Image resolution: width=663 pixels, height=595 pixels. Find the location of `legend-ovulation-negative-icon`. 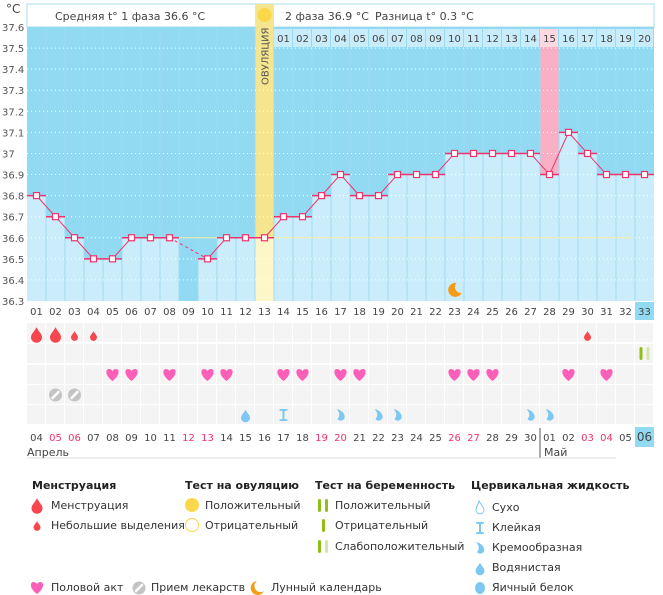

legend-ovulation-negative-icon is located at coordinates (192, 525).